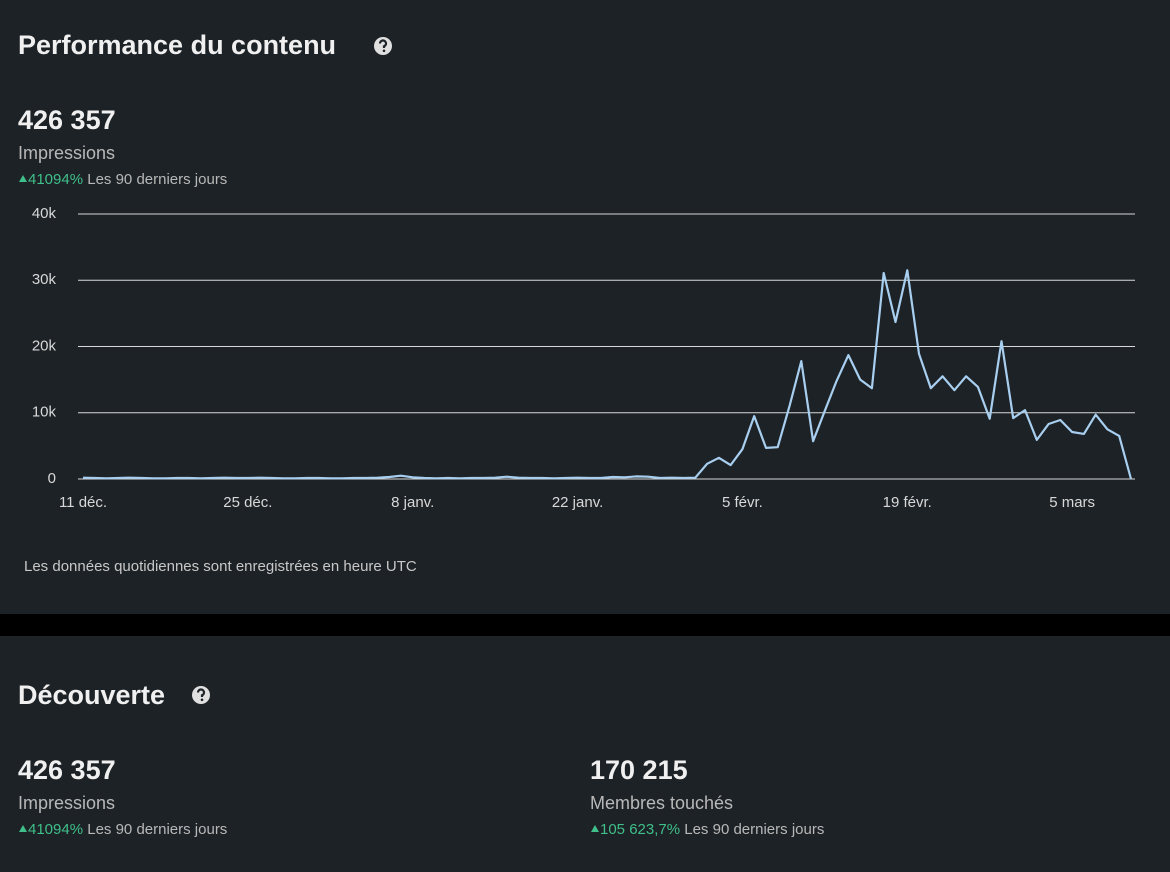 This screenshot has width=1170, height=872. Describe the element at coordinates (44, 213) in the screenshot. I see `y-tick-label: 40k` at that location.